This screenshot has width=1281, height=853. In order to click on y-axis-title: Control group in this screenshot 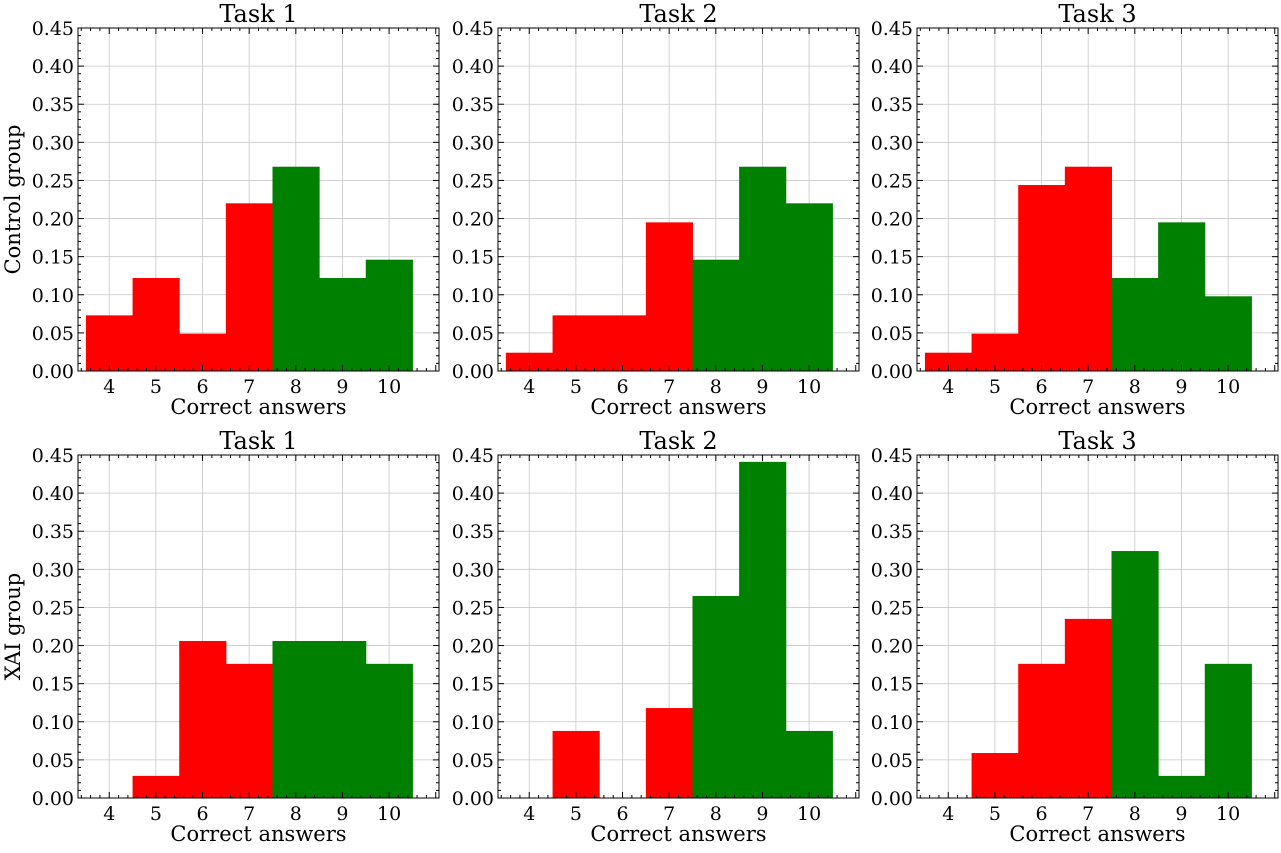, I will do `click(13, 200)`.